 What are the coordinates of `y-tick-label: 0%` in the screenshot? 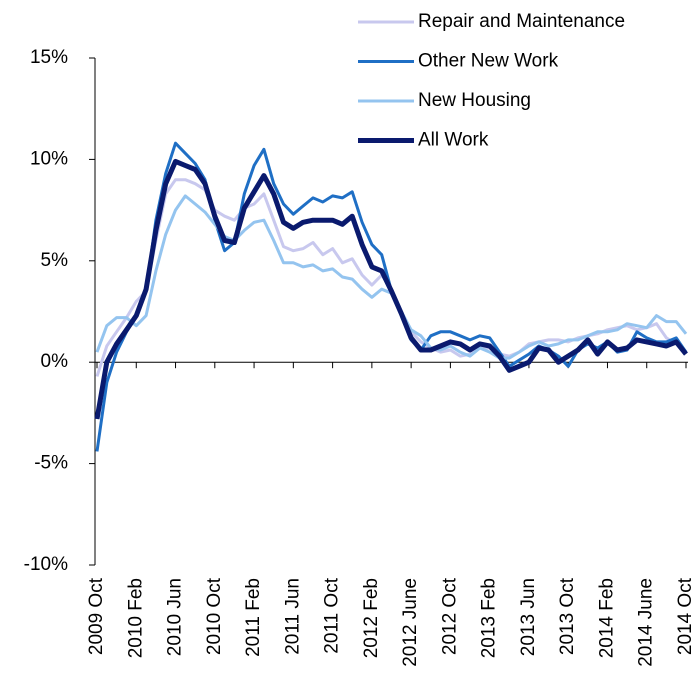 It's located at (55, 361).